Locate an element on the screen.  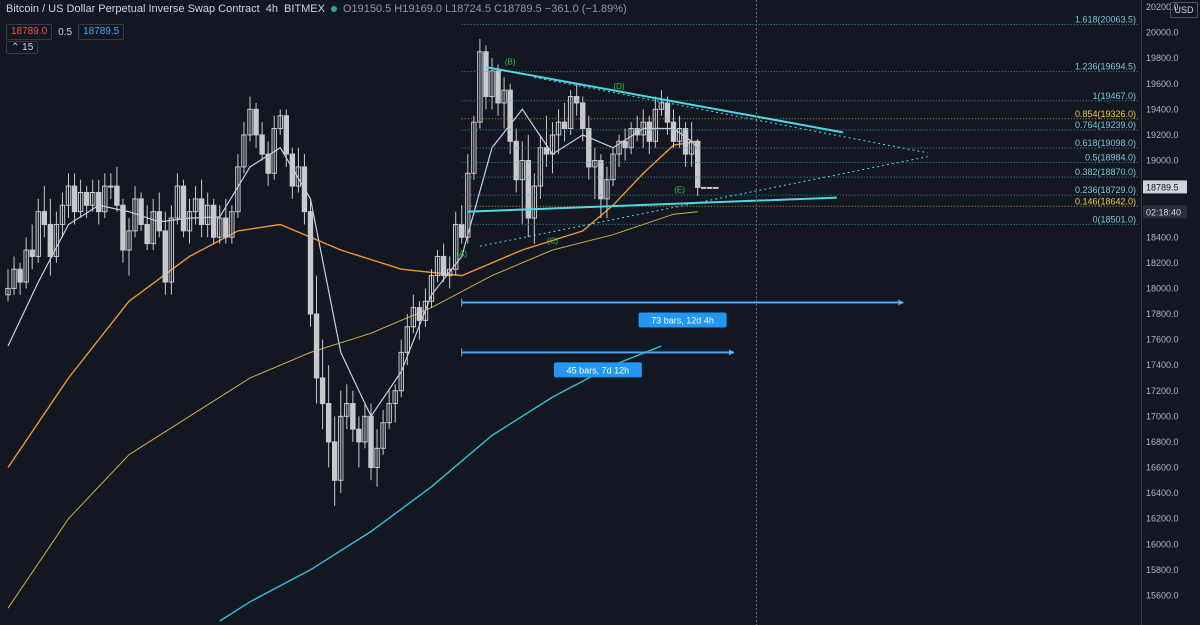
interval-label: 4h is located at coordinates (271, 9).